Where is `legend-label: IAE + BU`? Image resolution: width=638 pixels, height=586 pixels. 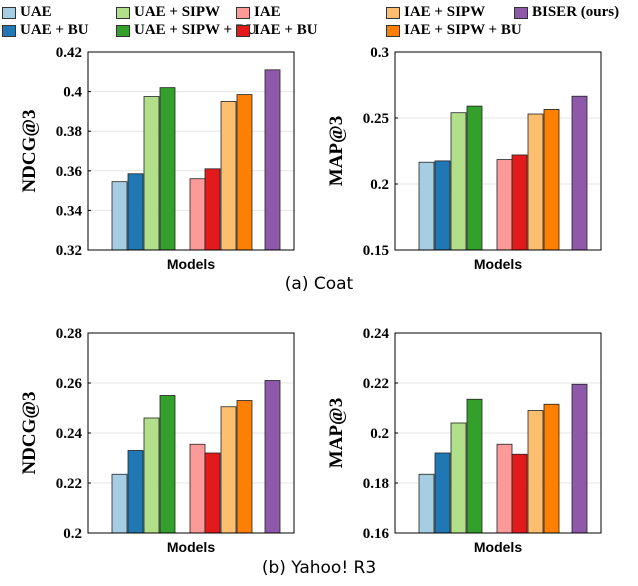
legend-label: IAE + BU is located at coordinates (286, 30).